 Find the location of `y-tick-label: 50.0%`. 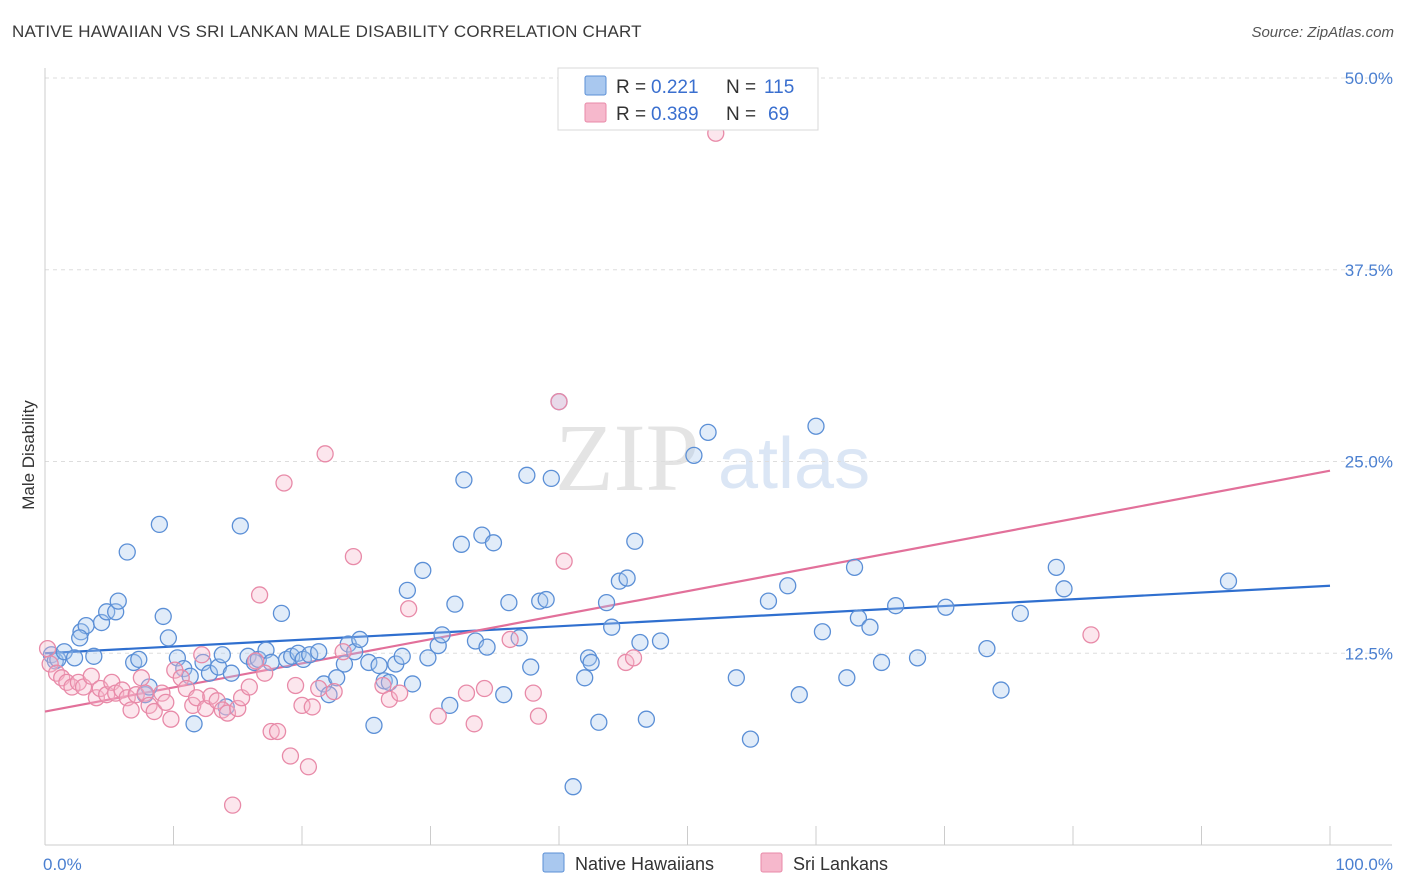

y-tick-label: 50.0% is located at coordinates (1369, 78).